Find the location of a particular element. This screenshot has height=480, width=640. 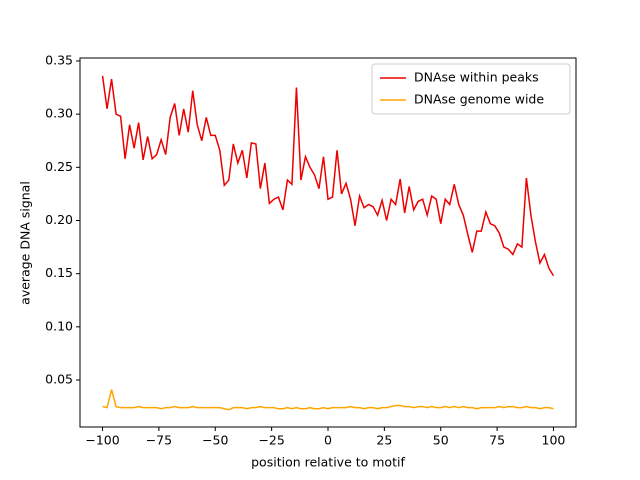

y-tick-label: 0.35 is located at coordinates (59, 59).